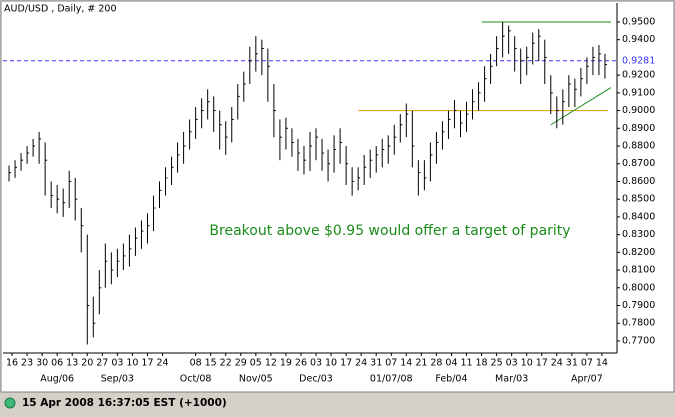 This screenshot has height=417, width=675. What do you see at coordinates (638, 146) in the screenshot?
I see `y-tick-label: 0.8800` at bounding box center [638, 146].